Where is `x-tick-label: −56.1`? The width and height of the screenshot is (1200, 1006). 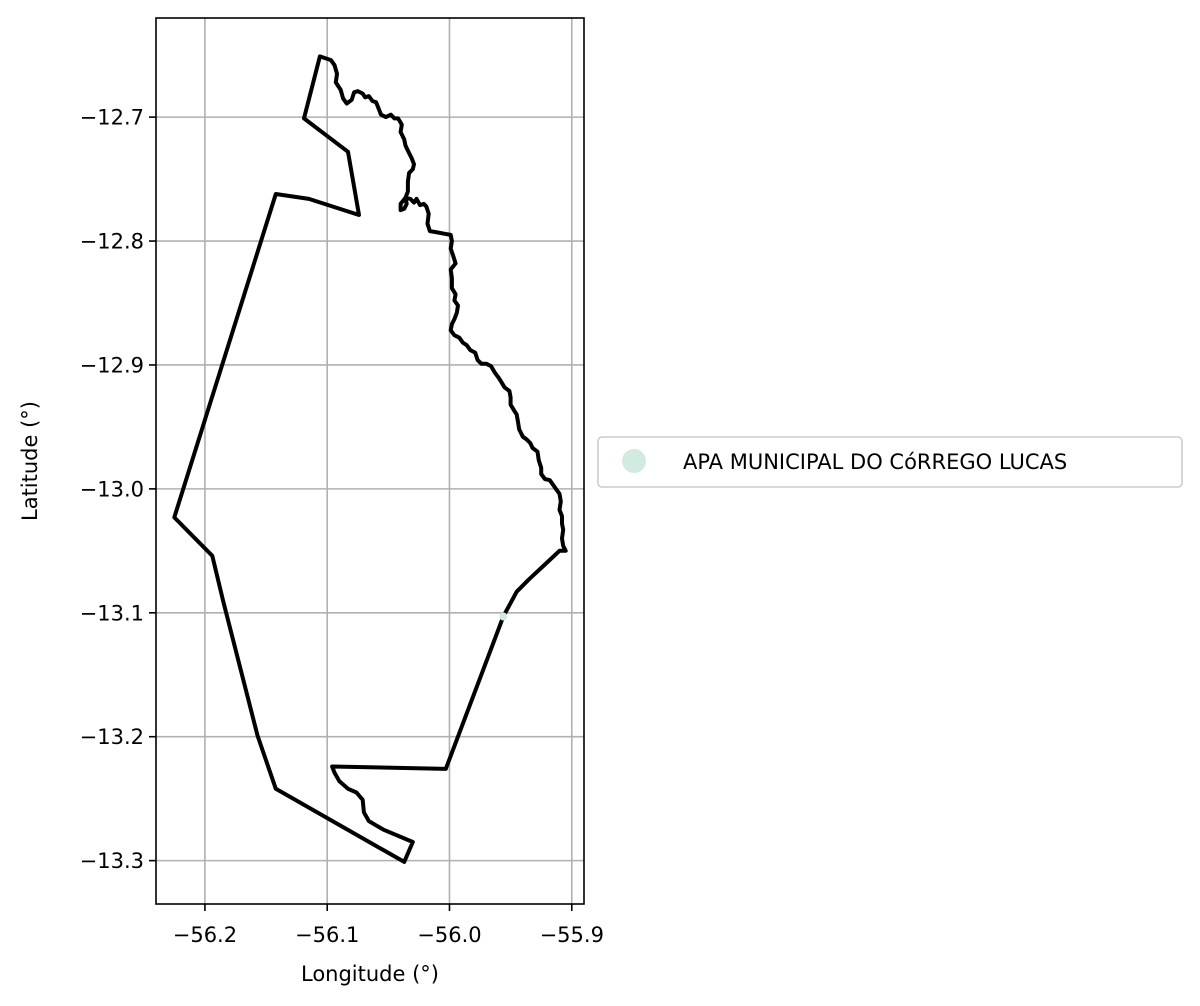 x-tick-label: −56.1 is located at coordinates (327, 935).